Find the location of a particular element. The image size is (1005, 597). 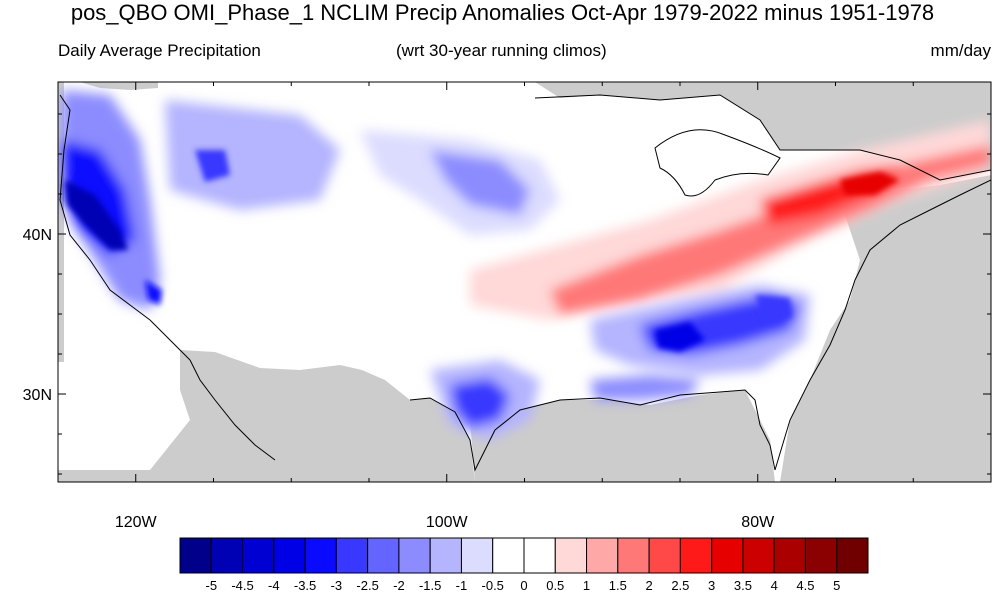

great-lakes-outline is located at coordinates (717, 163).